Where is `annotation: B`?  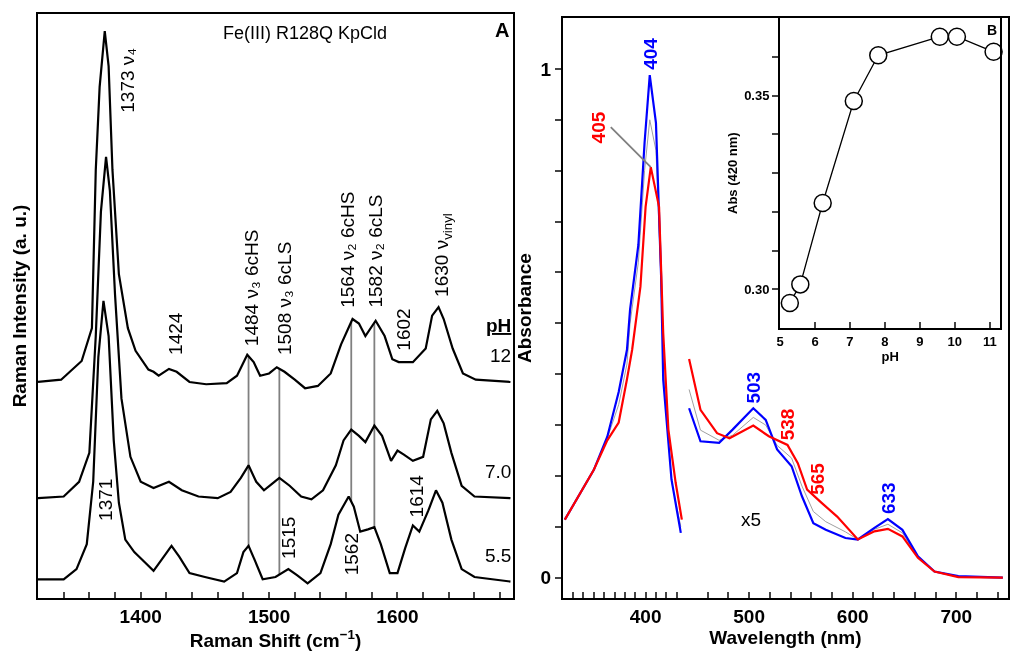
annotation: B is located at coordinates (992, 30).